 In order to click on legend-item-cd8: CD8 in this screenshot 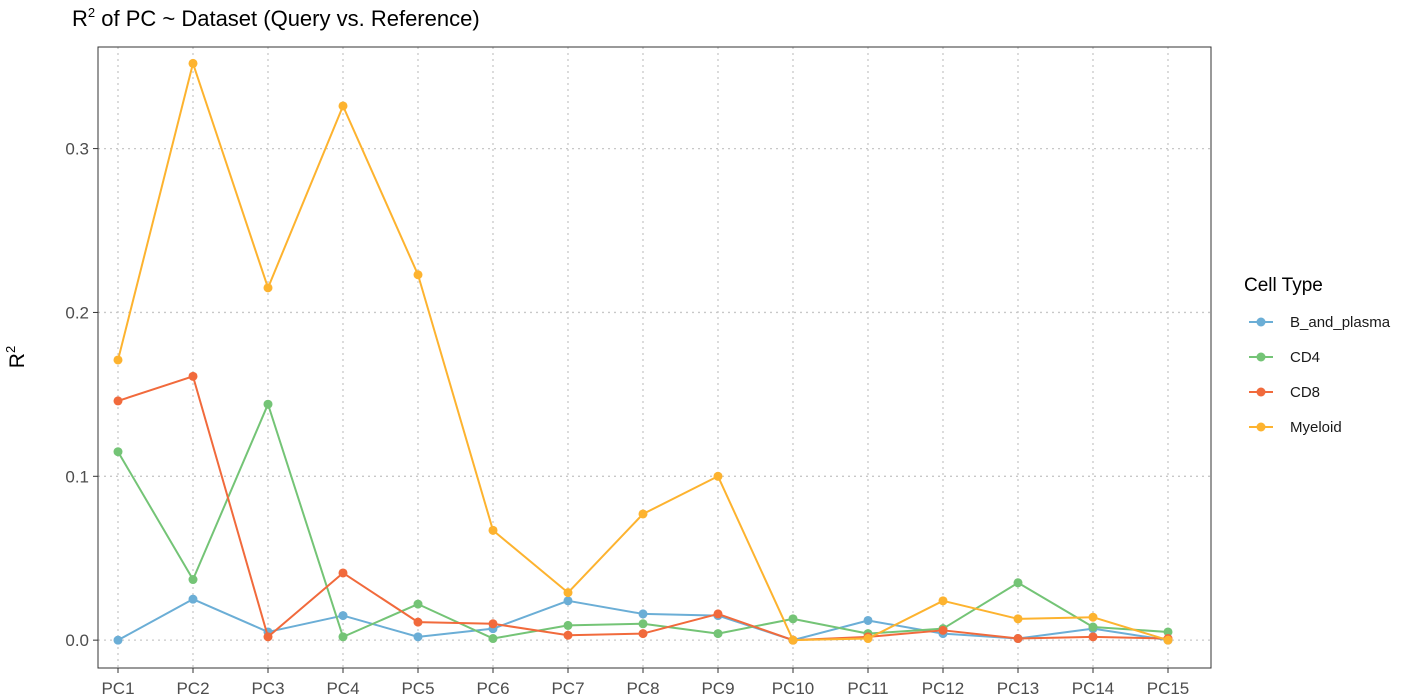, I will do `click(1284, 392)`.